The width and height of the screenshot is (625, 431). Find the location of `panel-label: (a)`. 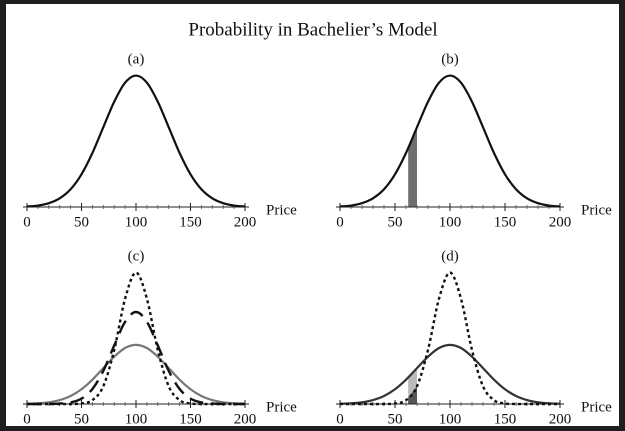

panel-label: (a) is located at coordinates (136, 59).